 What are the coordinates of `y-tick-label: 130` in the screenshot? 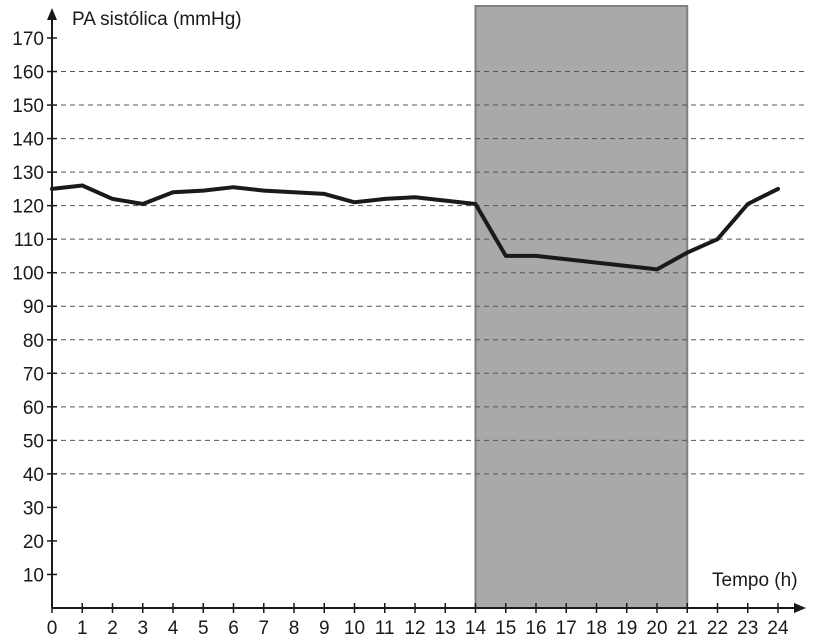 It's located at (28, 173).